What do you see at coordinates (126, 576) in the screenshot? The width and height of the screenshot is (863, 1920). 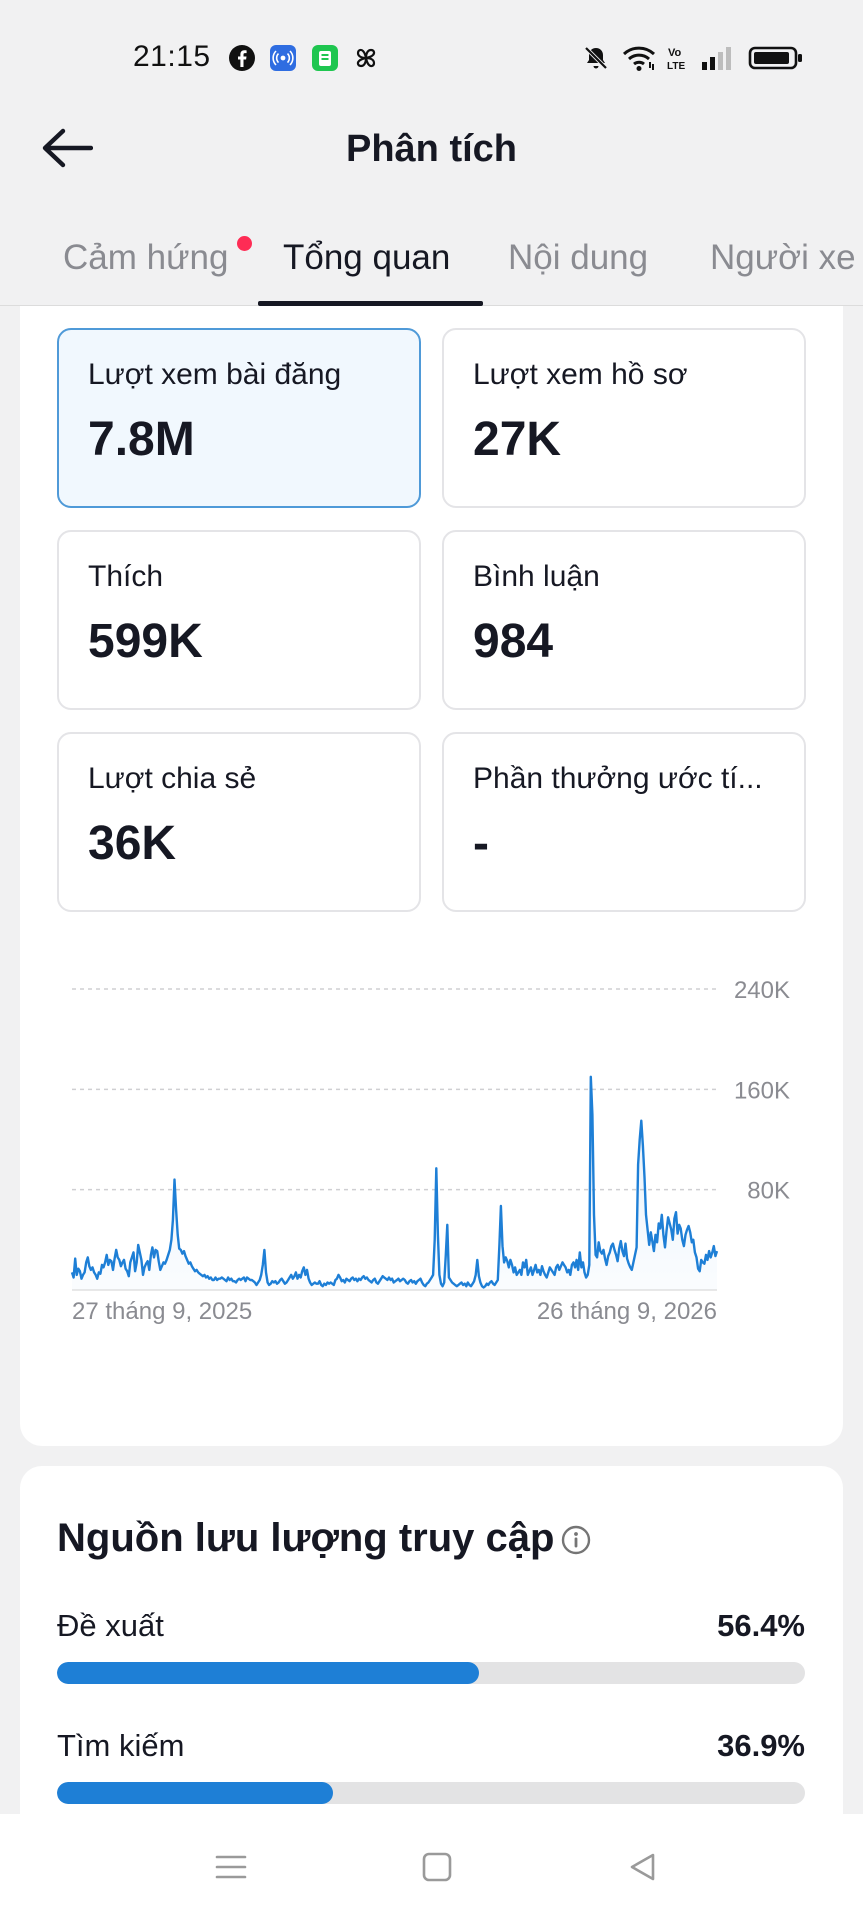 I see `metric-label: Thích` at bounding box center [126, 576].